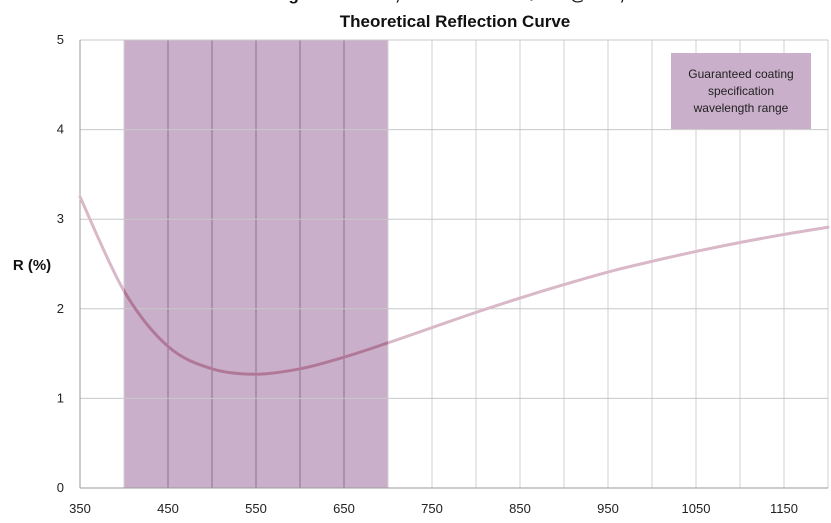 This screenshot has width=831, height=523. What do you see at coordinates (60, 487) in the screenshot?
I see `y-tick-label-0: 0` at bounding box center [60, 487].